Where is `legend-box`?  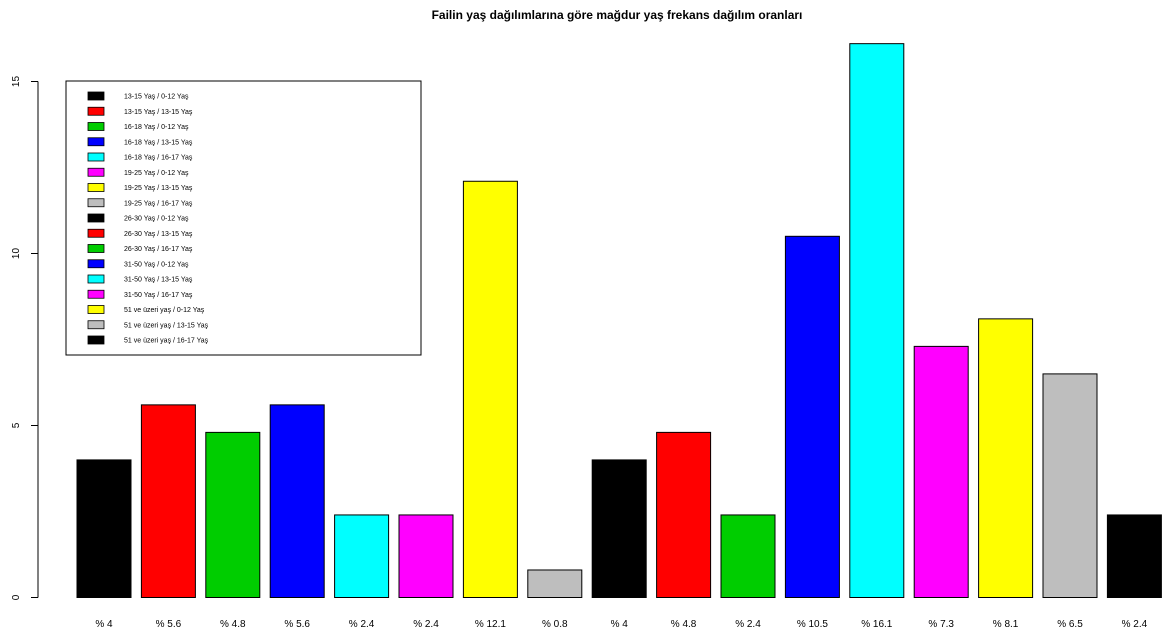 legend-box is located at coordinates (243, 218).